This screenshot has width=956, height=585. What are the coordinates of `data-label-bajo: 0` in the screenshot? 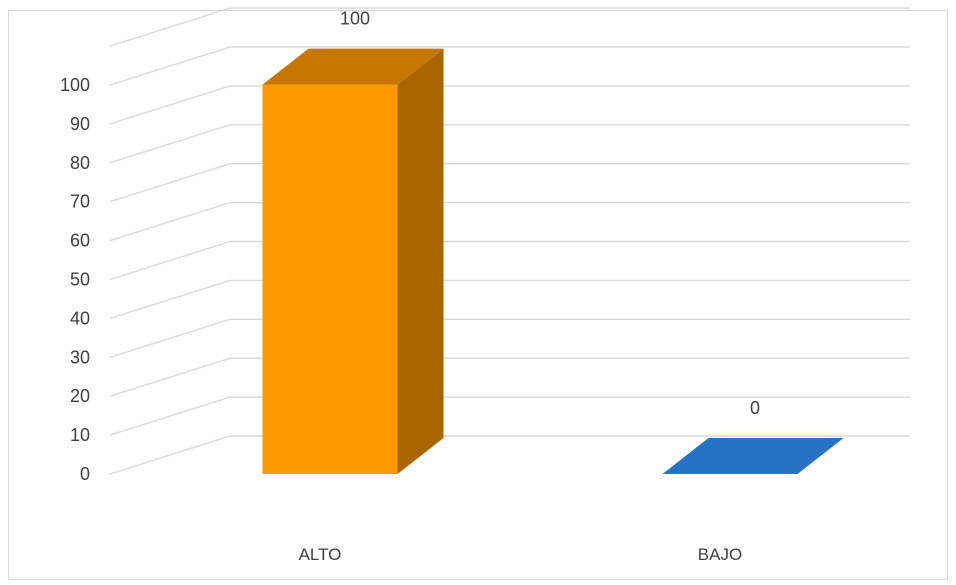 It's located at (755, 408).